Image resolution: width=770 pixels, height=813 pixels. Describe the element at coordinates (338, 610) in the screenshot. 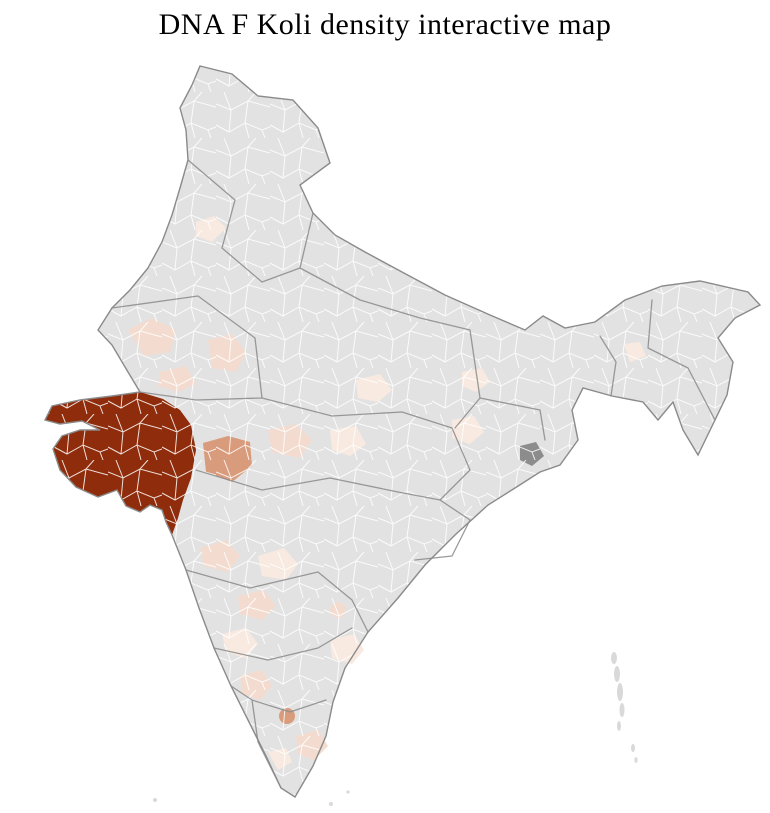

I see `district-patch-telangana` at that location.